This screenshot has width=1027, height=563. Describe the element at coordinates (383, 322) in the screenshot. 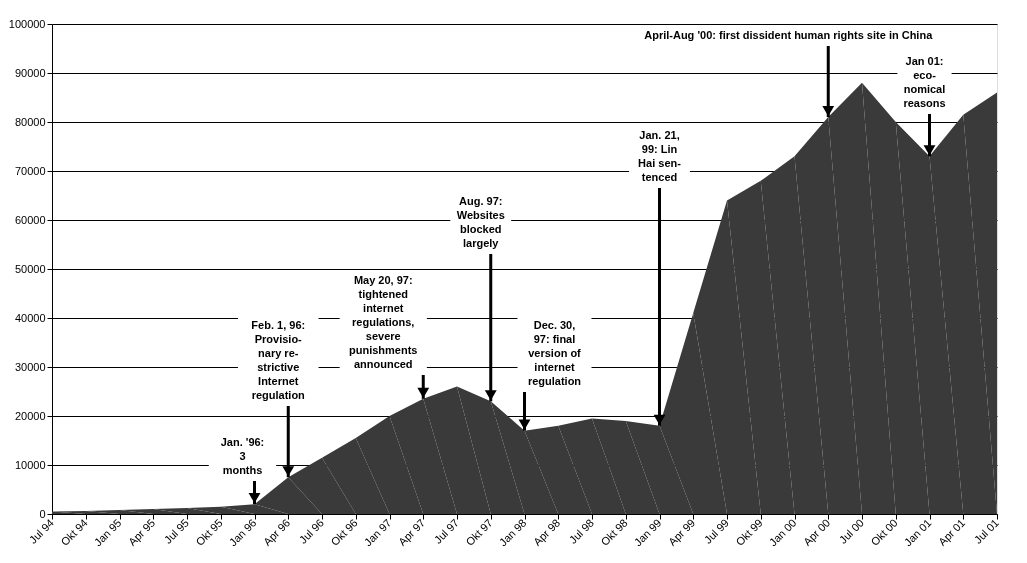

I see `annotation: May 20, 97: tightened internet regulations, severe punishments announced` at that location.